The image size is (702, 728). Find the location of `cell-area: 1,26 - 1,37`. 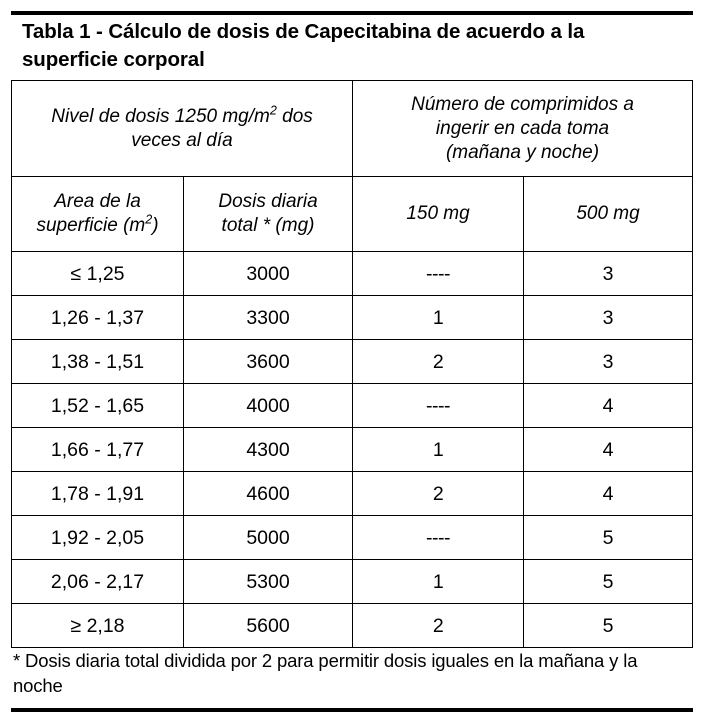

cell-area: 1,26 - 1,37 is located at coordinates (97, 317).